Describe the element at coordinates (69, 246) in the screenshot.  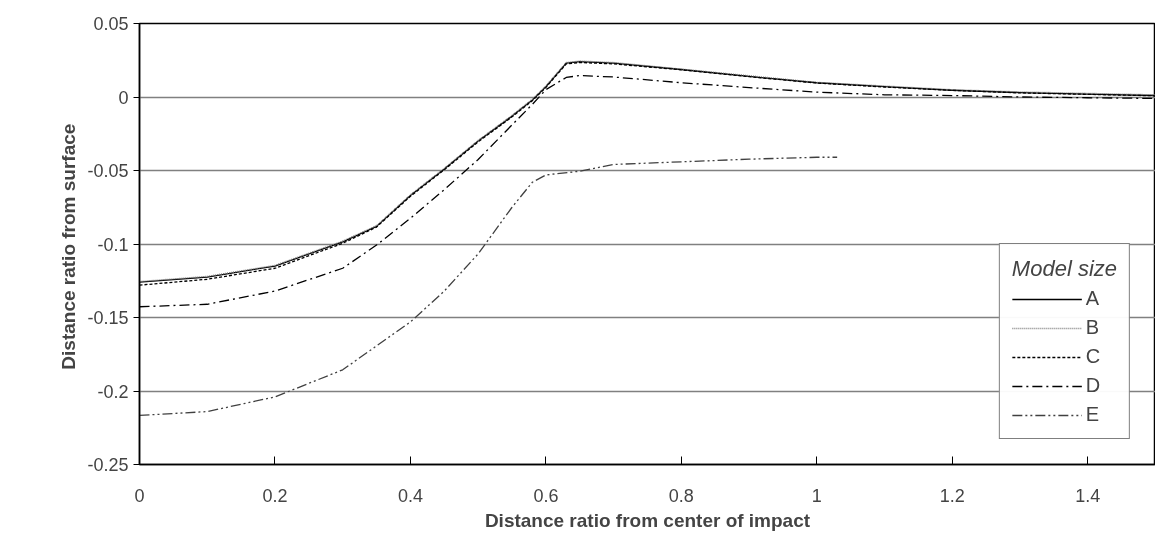
I see `y-axis-title: Distance ratio from surface` at that location.